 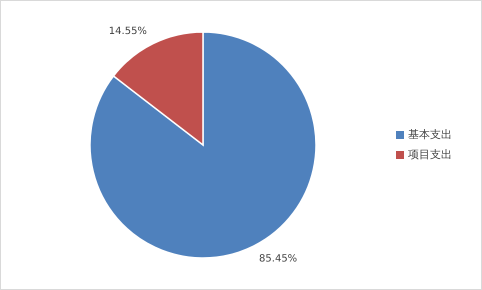 What do you see at coordinates (430, 155) in the screenshot?
I see `legend-label: 项目支出` at bounding box center [430, 155].